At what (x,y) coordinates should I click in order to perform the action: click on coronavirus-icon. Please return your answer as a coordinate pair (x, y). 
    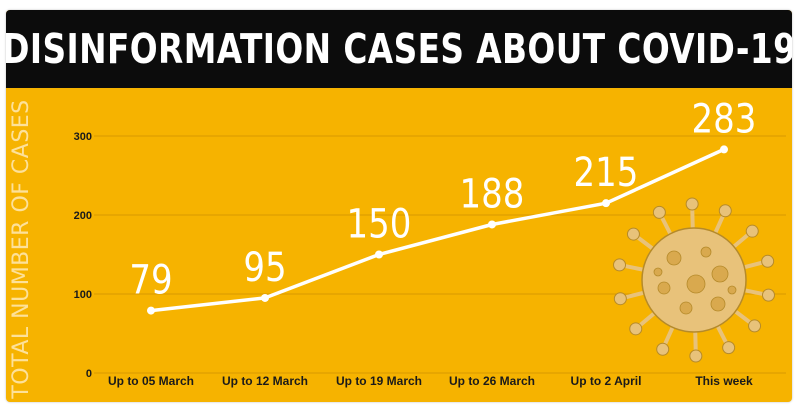
    Looking at the image, I should click on (694, 280).